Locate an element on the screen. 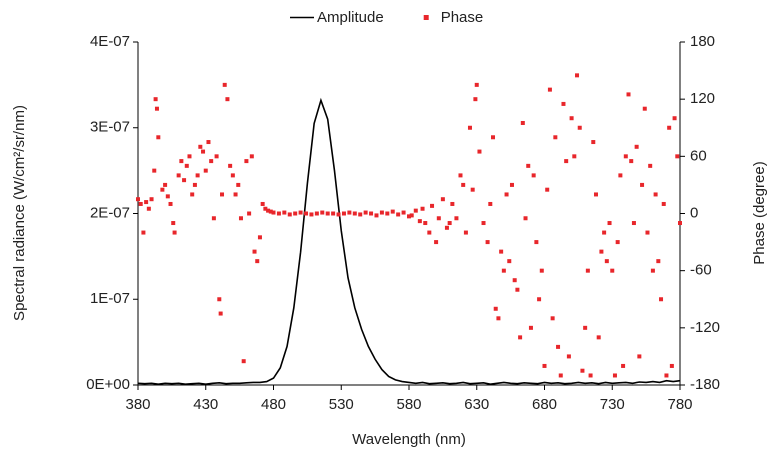 This screenshot has width=772, height=457. y2-tick-label: -180 is located at coordinates (705, 384).